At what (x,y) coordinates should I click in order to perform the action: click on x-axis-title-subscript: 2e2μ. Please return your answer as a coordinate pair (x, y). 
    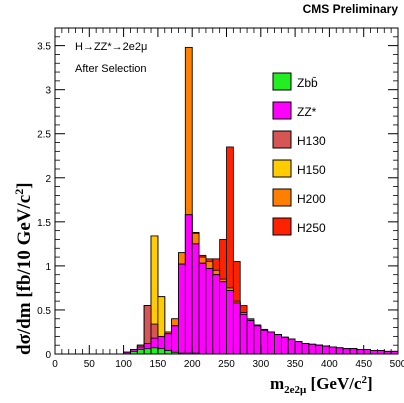
    Looking at the image, I should click on (295, 390).